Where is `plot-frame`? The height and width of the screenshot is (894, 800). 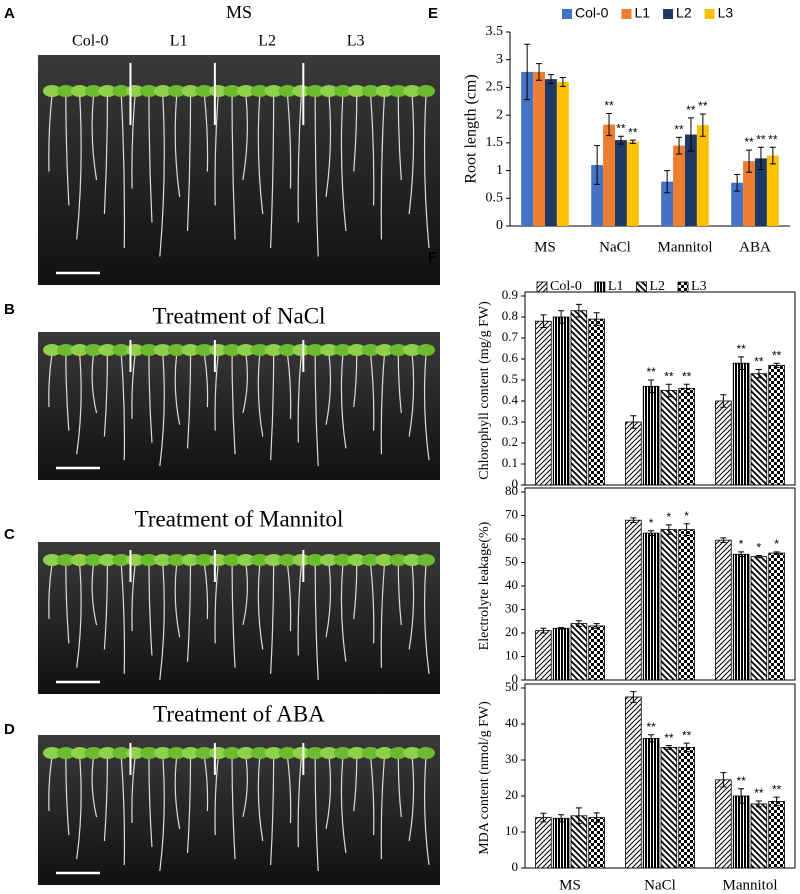 plot-frame is located at coordinates (660, 776).